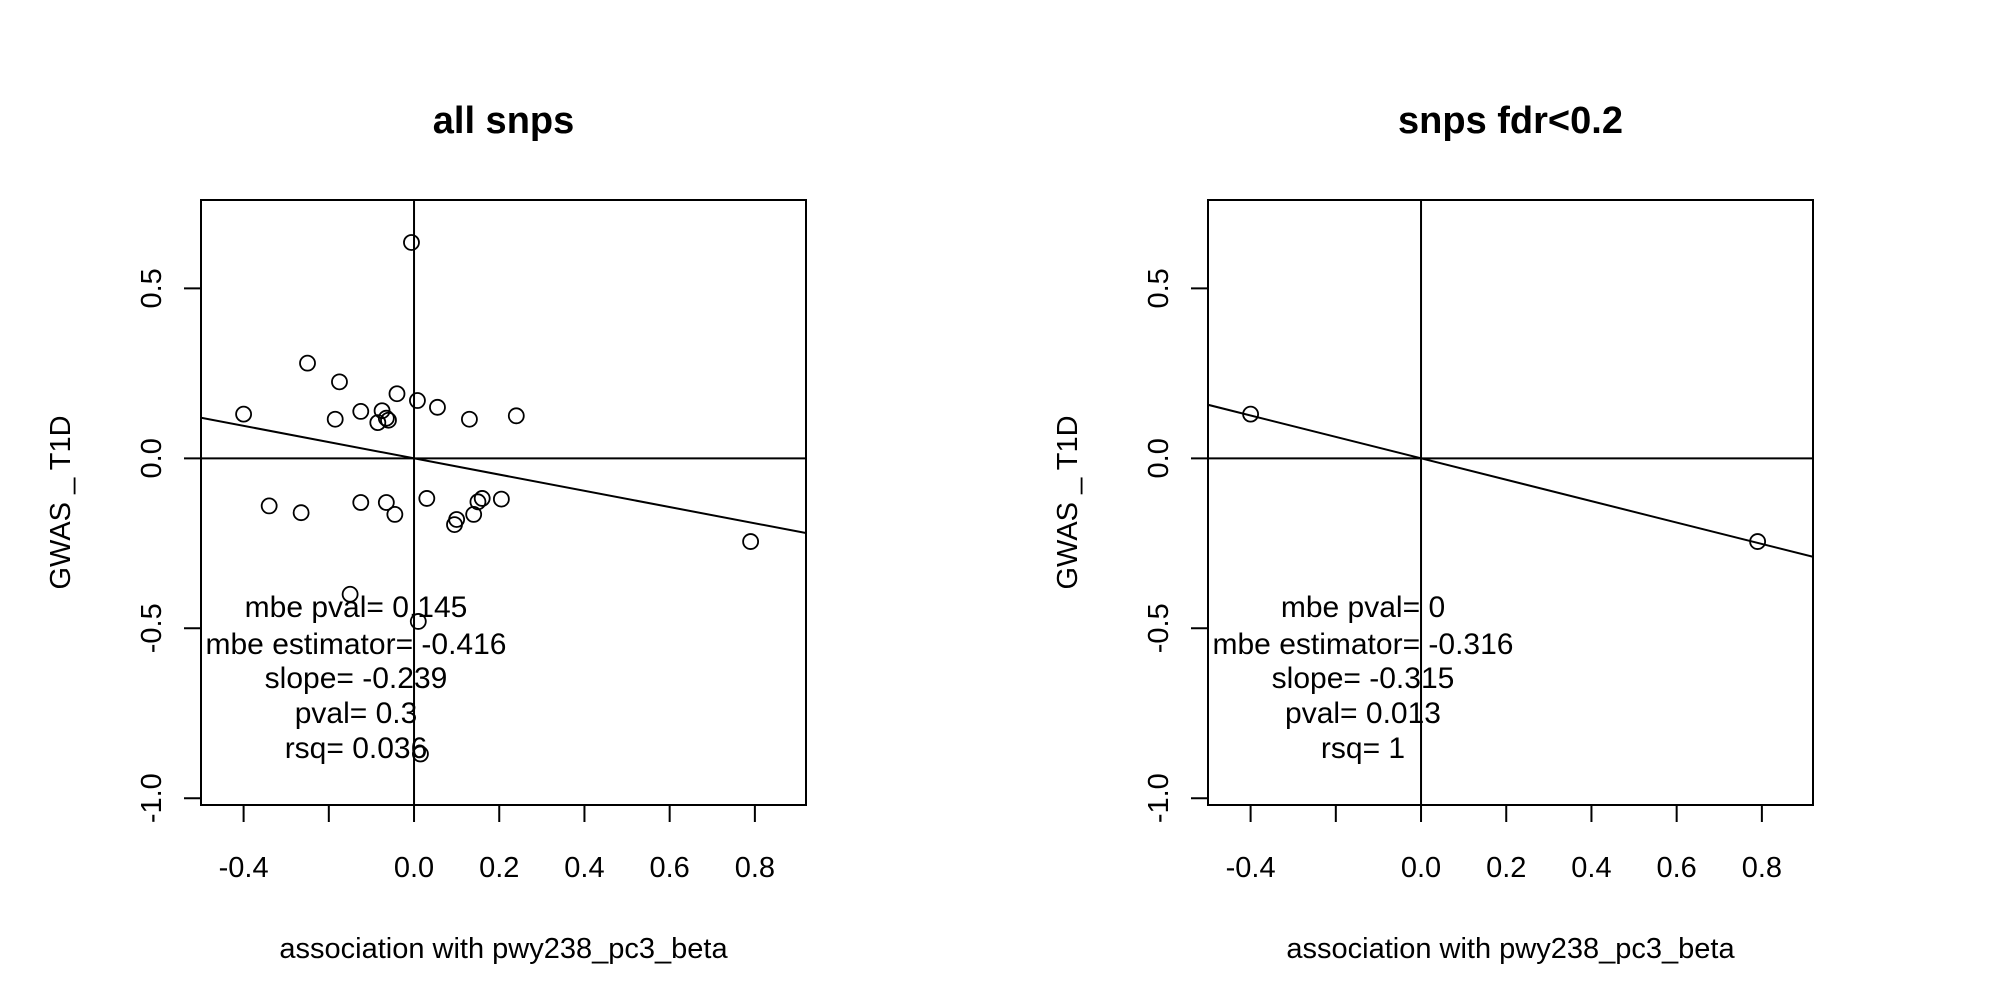 The image size is (2000, 1005). I want to click on stat-text: slope= -0.315, so click(1363, 678).